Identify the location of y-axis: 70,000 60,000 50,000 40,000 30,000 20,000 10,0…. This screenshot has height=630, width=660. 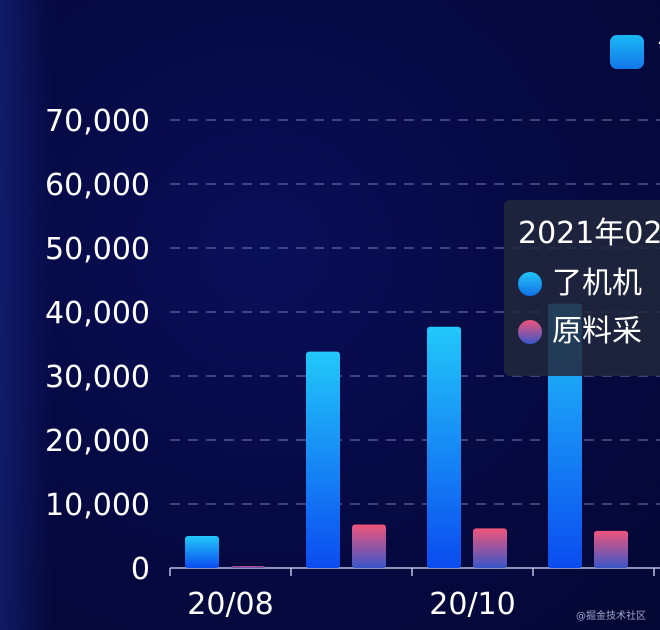
(97, 345).